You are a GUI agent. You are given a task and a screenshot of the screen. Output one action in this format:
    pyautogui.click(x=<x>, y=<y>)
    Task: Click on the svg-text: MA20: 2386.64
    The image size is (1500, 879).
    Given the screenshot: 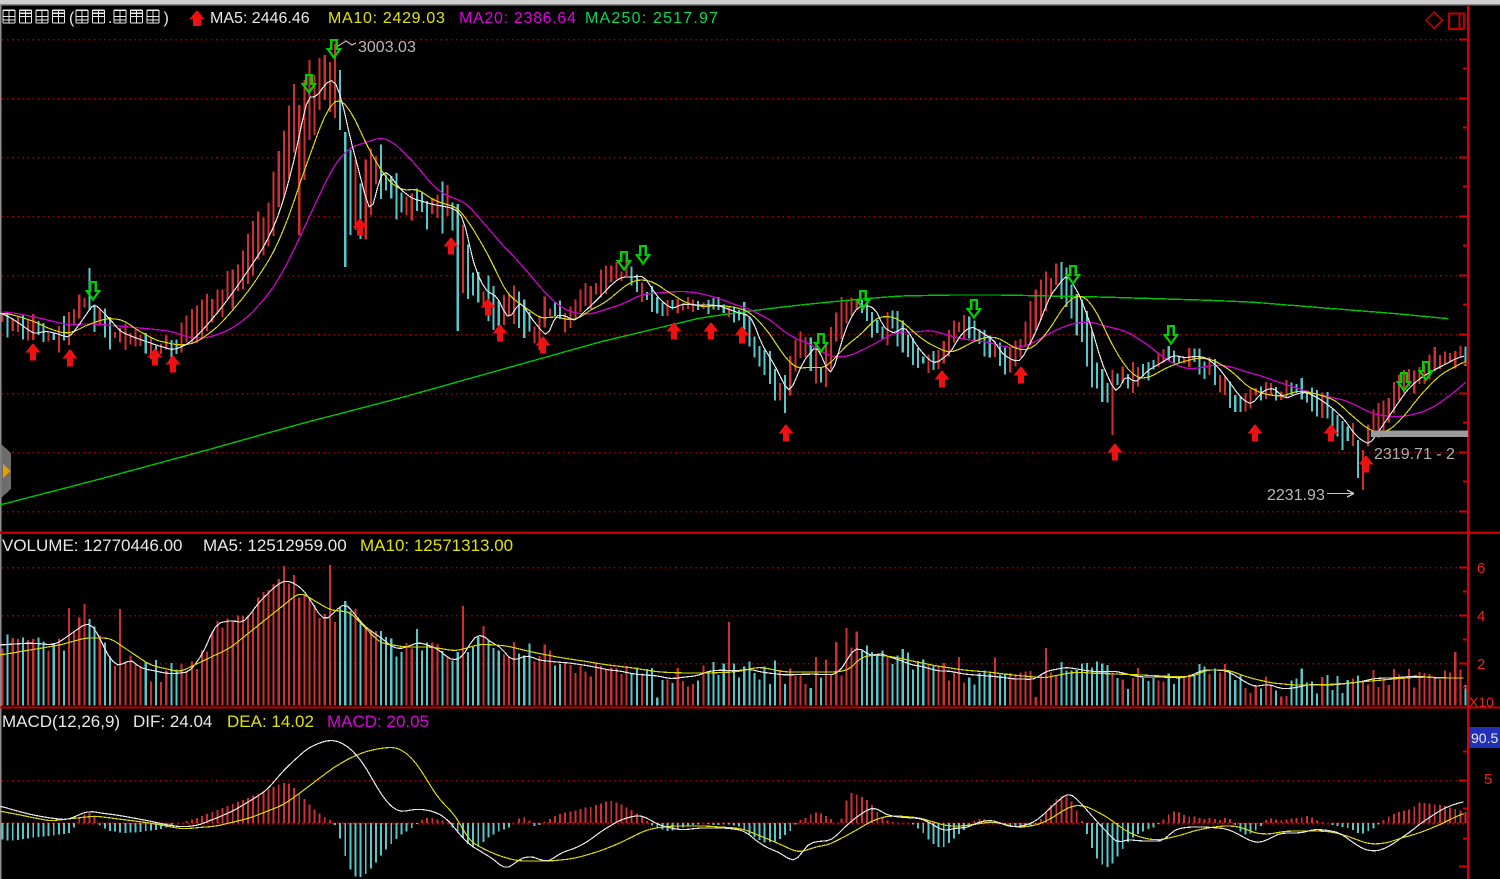 What is the action you would take?
    pyautogui.click(x=518, y=18)
    